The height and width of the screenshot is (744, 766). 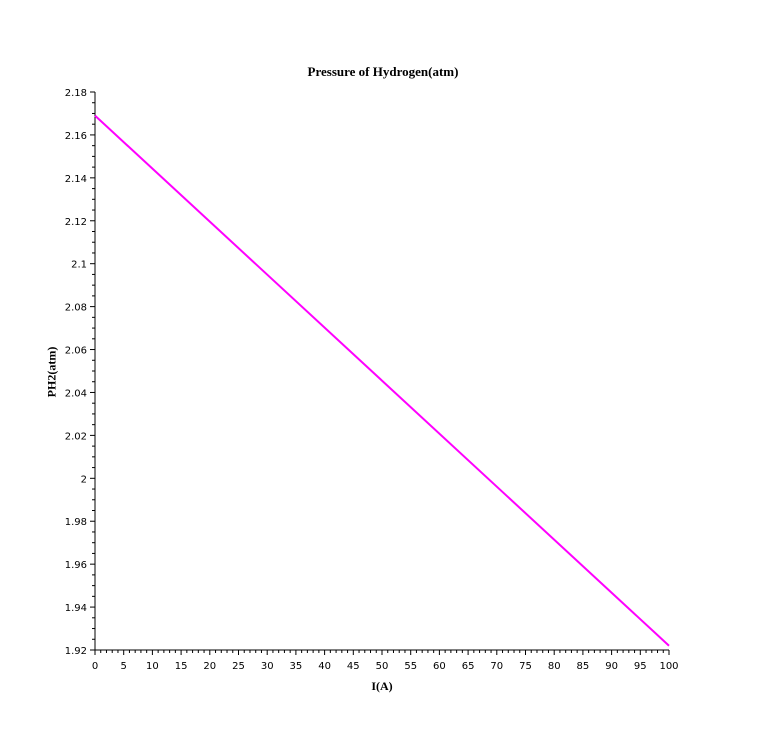 I want to click on x-tick-label: 20, so click(x=209, y=666).